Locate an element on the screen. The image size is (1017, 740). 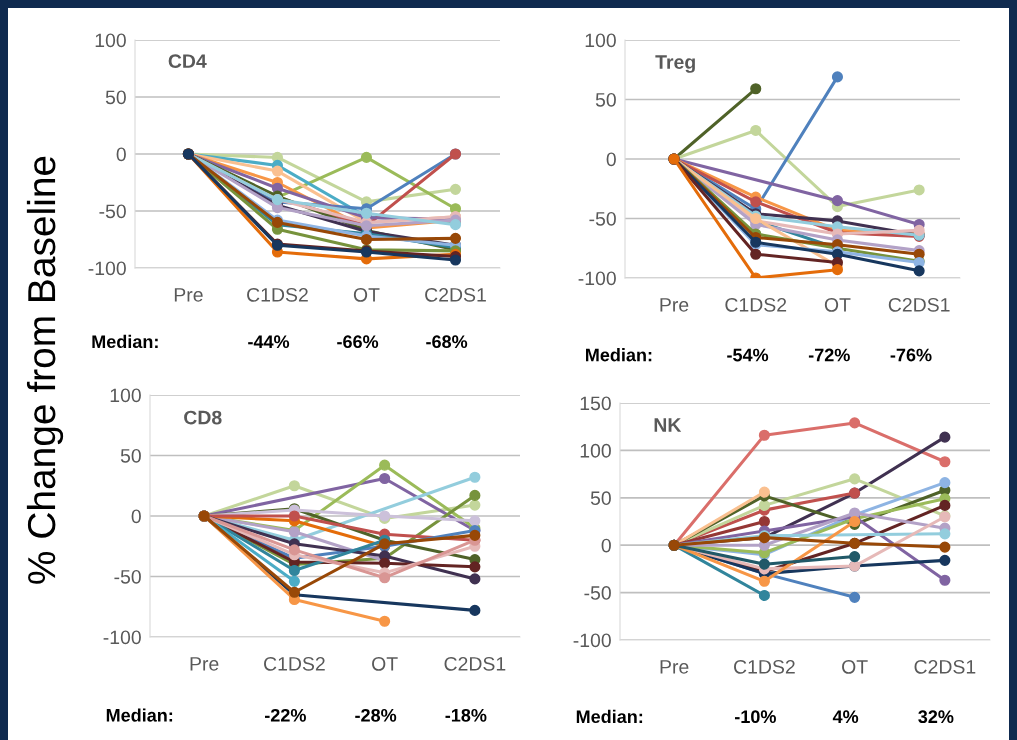
text: -54% is located at coordinates (748, 355).